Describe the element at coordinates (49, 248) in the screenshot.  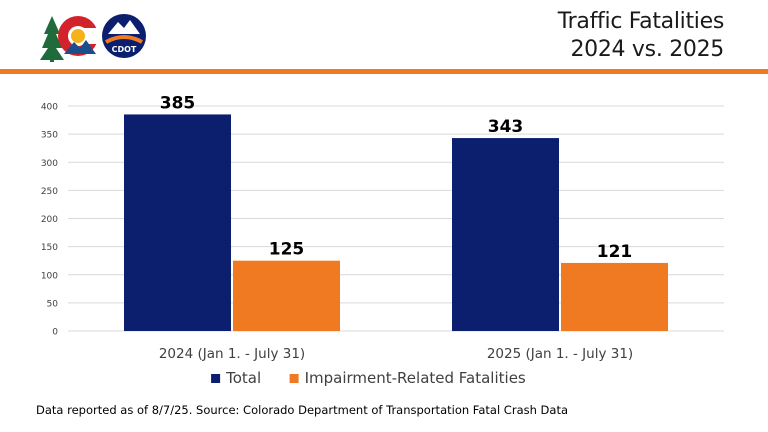
I see `y-tick-label: 150` at that location.